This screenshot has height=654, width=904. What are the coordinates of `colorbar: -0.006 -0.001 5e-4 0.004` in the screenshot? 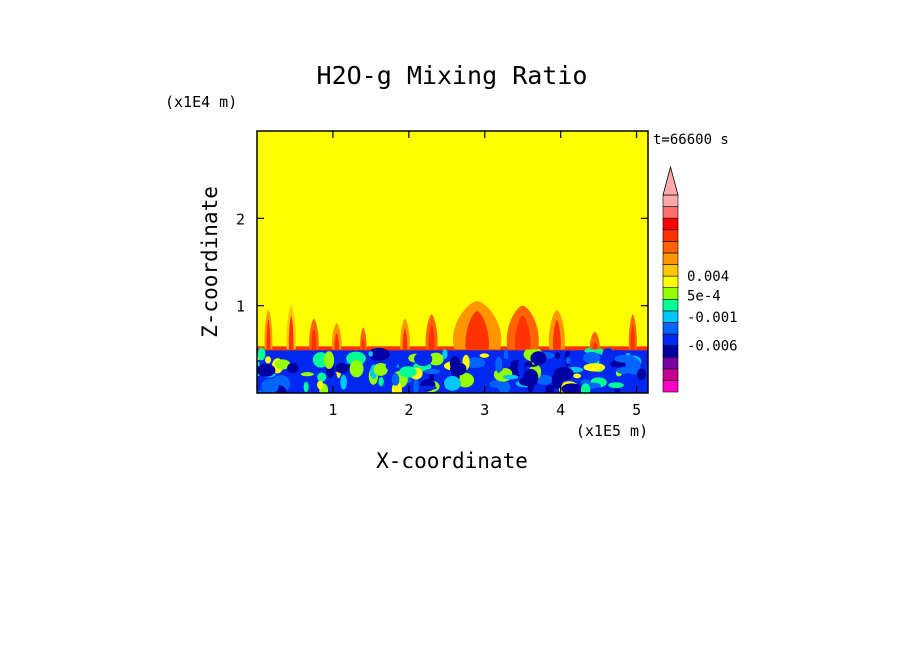 It's located at (700, 279).